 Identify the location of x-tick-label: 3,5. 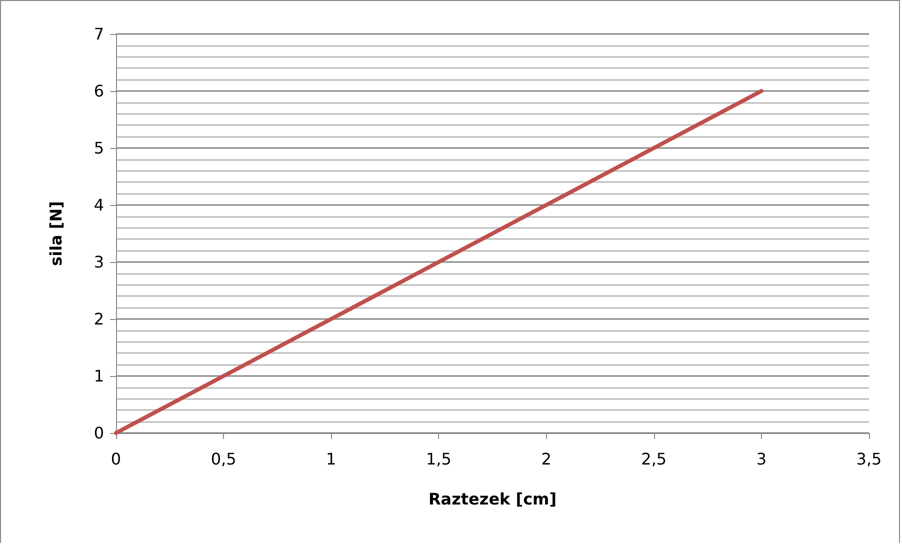
(869, 459).